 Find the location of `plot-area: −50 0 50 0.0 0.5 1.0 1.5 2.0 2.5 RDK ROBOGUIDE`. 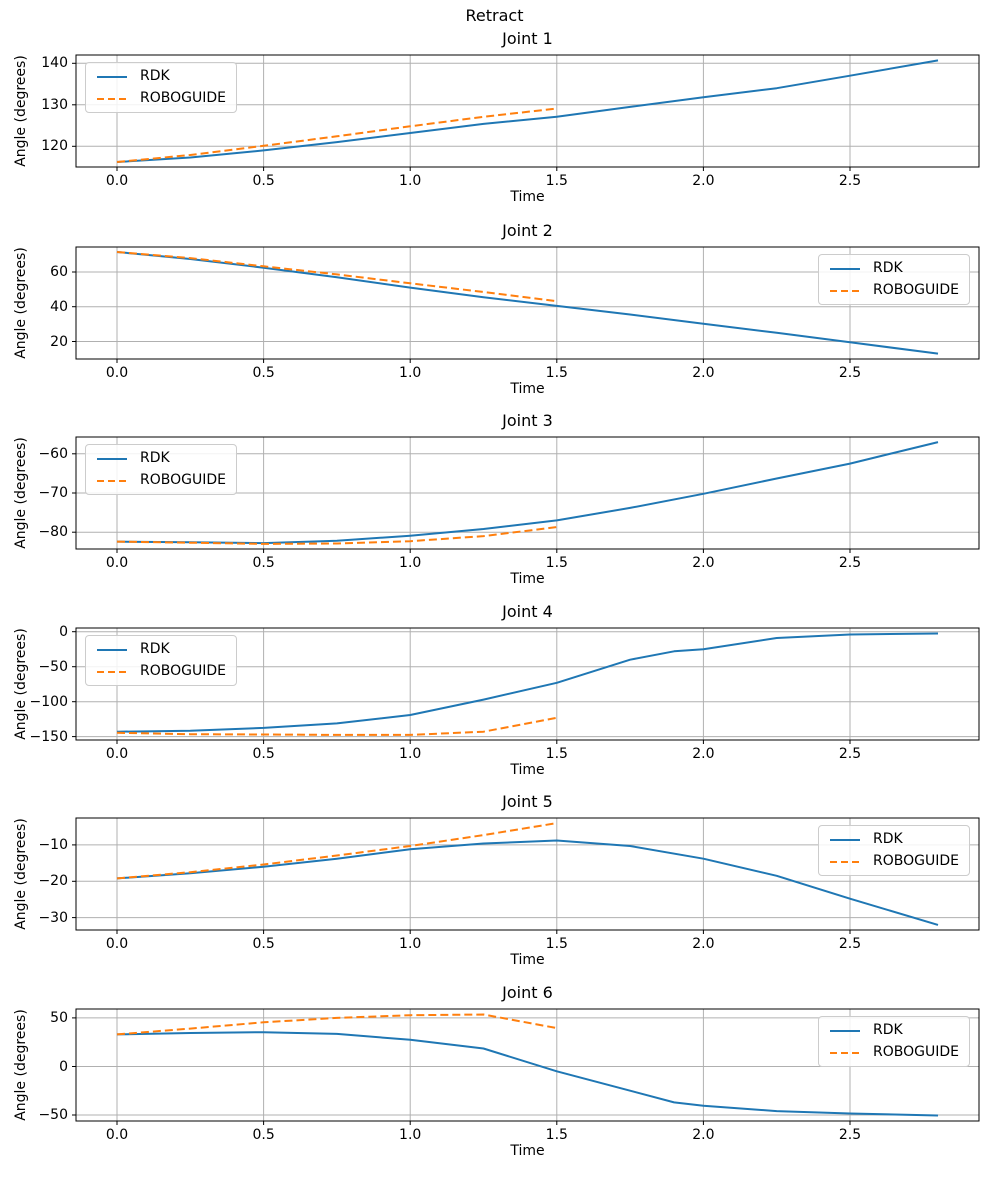

plot-area: −50 0 50 0.0 0.5 1.0 1.5 2.0 2.5 RDK ROBOGUIDE is located at coordinates (509, 1075).